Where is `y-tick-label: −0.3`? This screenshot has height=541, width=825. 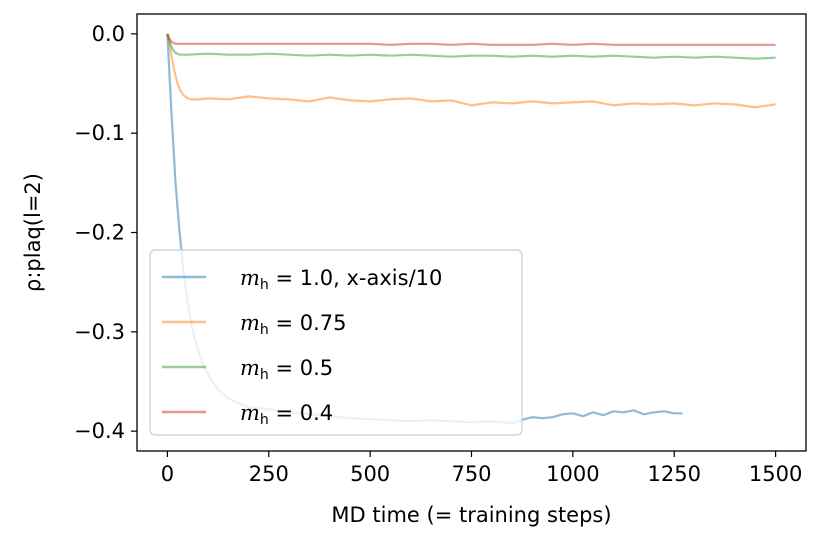
y-tick-label: −0.3 is located at coordinates (99, 332).